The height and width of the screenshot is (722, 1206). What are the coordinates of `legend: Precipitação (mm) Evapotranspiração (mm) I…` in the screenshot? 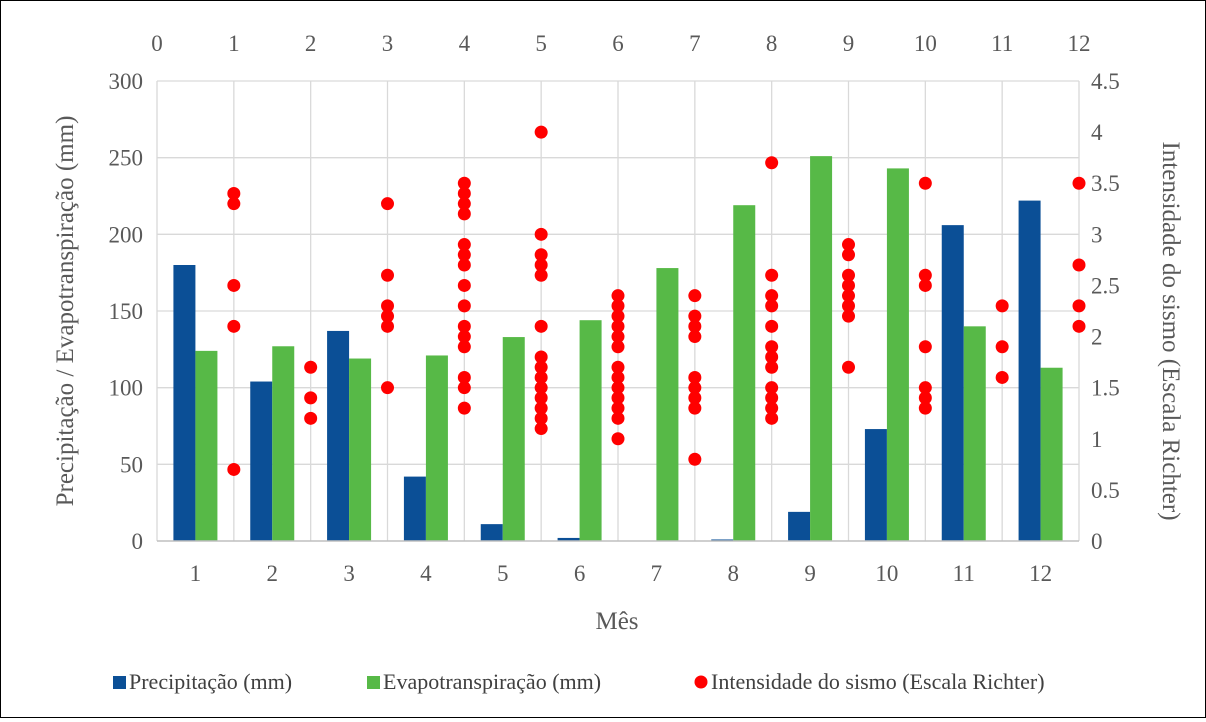 It's located at (579, 681).